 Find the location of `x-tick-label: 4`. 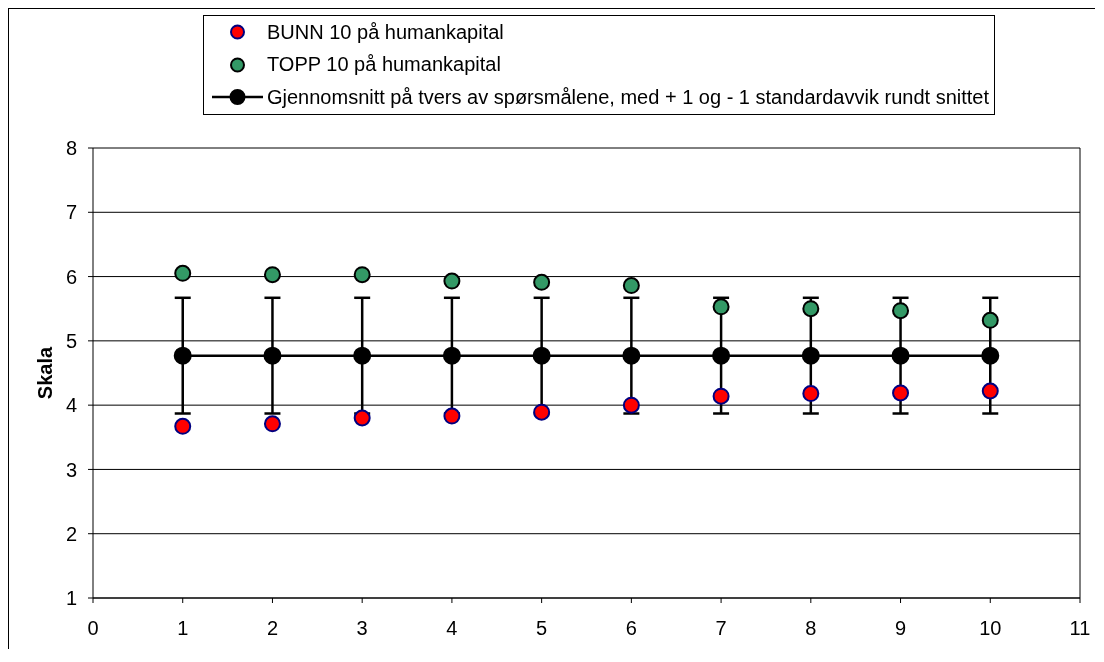

x-tick-label: 4 is located at coordinates (452, 628).